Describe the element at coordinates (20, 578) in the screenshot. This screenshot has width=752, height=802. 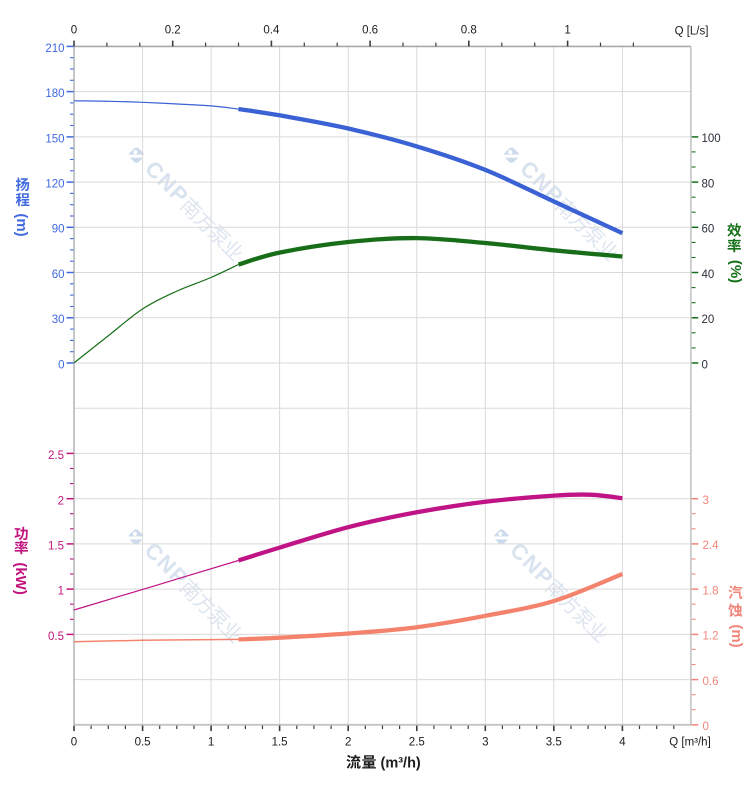
I see `svg-text: (kW)` at that location.